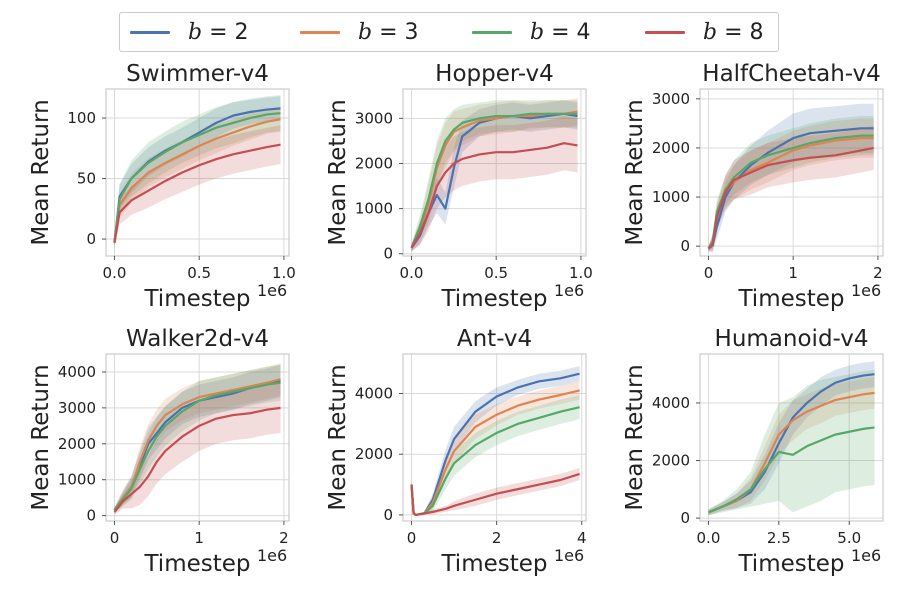  I want to click on legend-line-b4, so click(492, 32).